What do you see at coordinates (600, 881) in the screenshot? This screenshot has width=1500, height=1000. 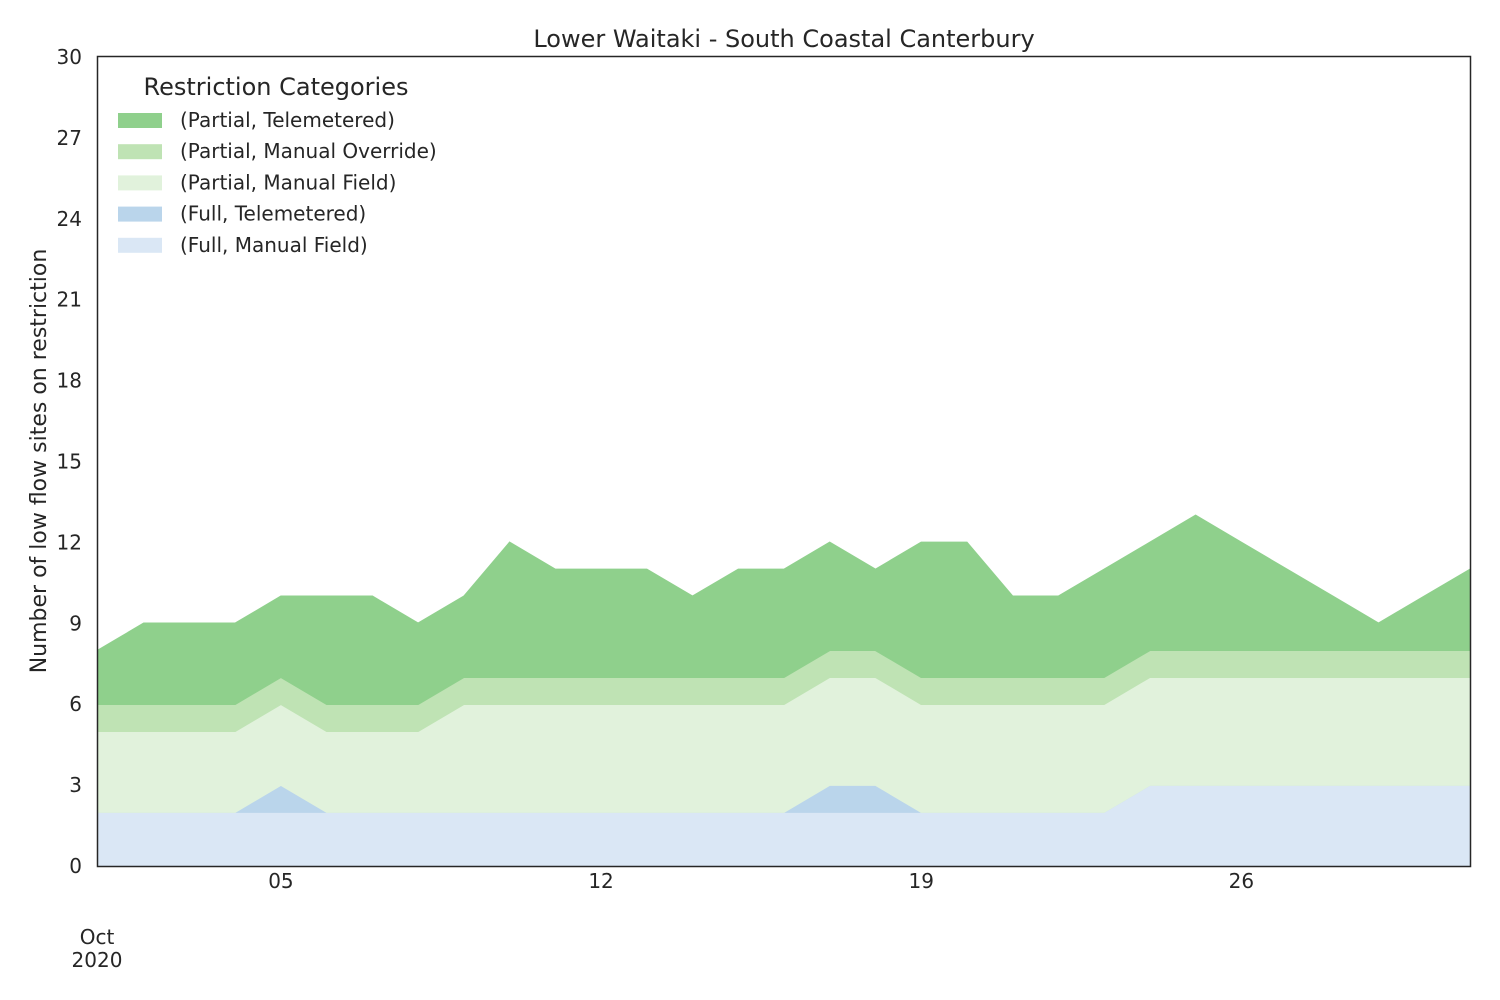 I see `x-tick-label: 12` at bounding box center [600, 881].